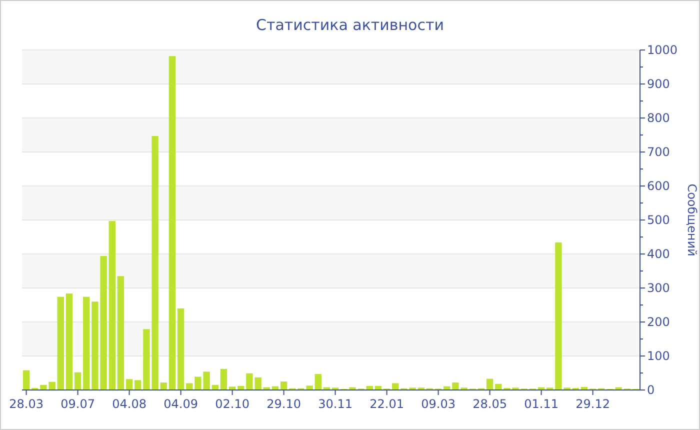  I want to click on x-tick-label: 28.03, so click(26, 404).